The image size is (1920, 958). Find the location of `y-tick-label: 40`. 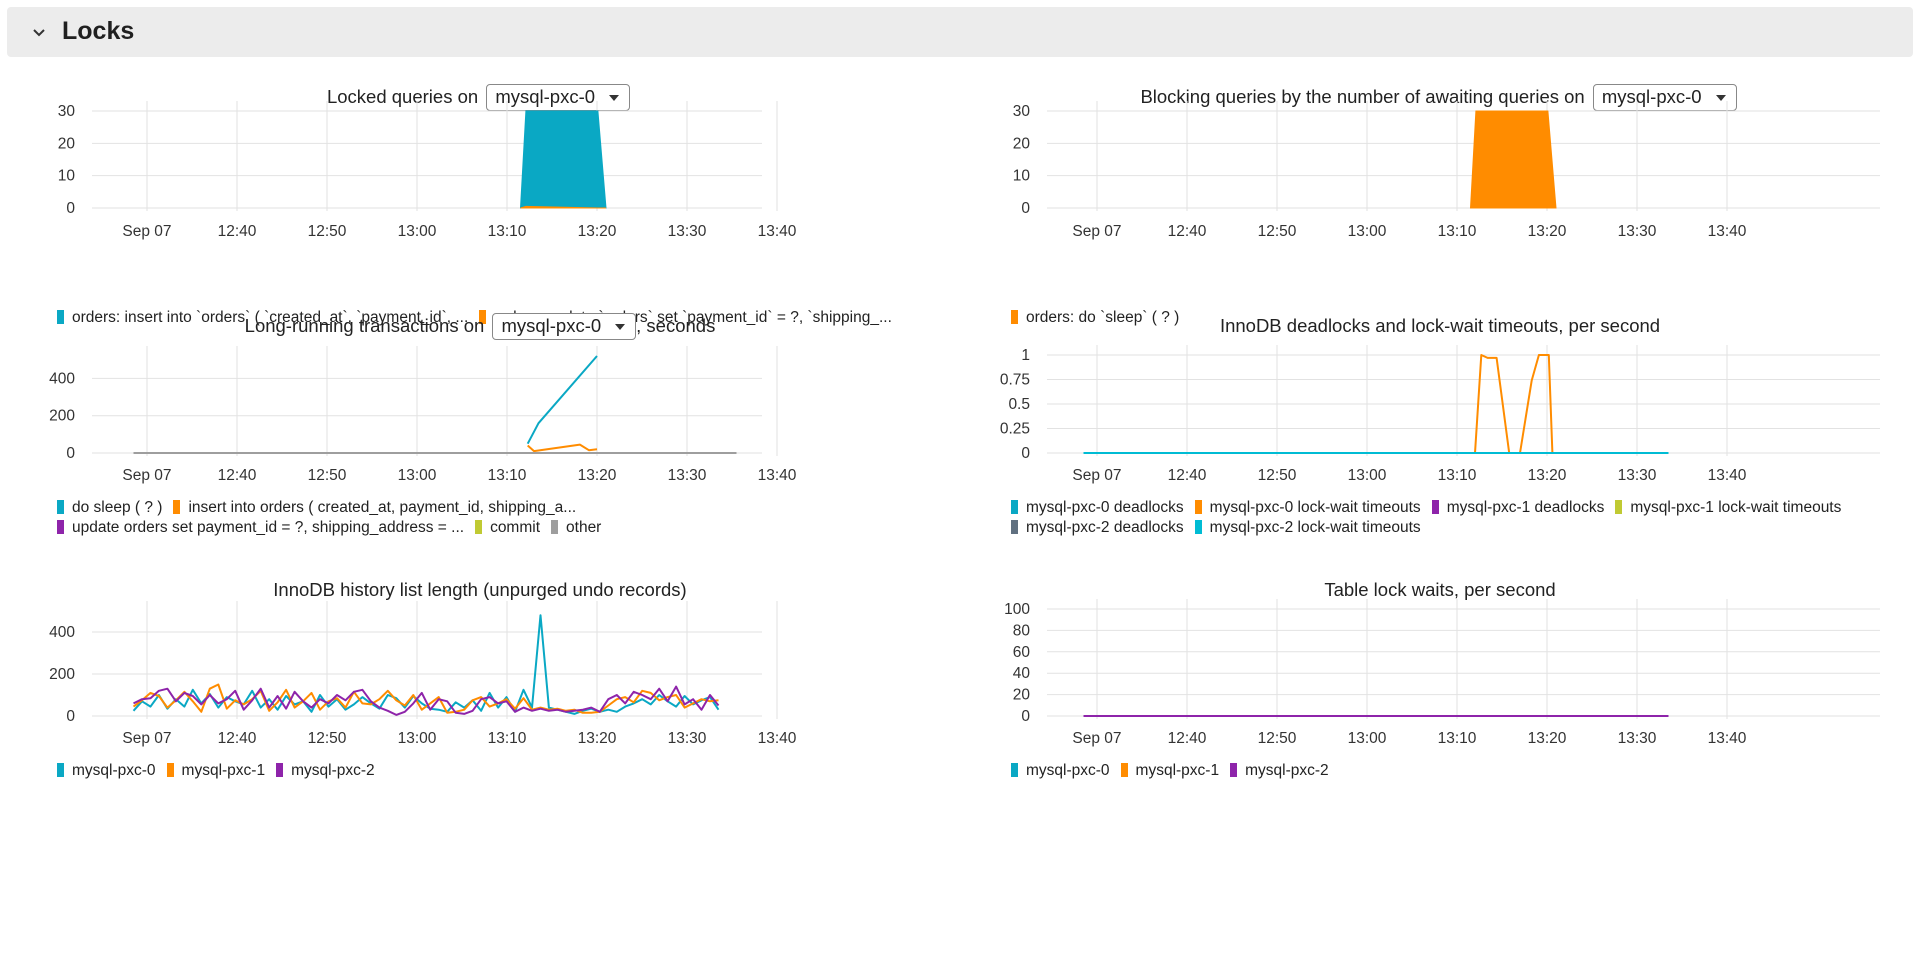

y-tick-label: 40 is located at coordinates (1022, 673).